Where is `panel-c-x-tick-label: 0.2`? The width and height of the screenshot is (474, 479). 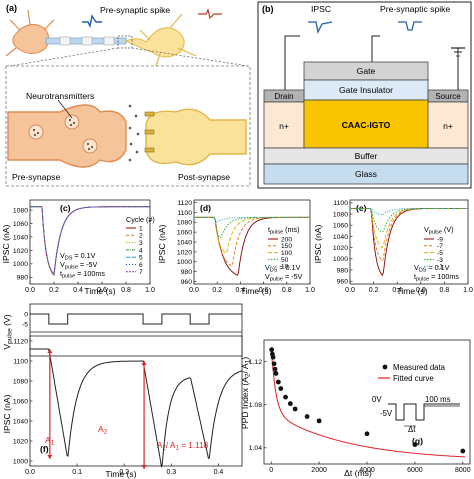 panel-c-x-tick-label: 0.2 is located at coordinates (54, 290).